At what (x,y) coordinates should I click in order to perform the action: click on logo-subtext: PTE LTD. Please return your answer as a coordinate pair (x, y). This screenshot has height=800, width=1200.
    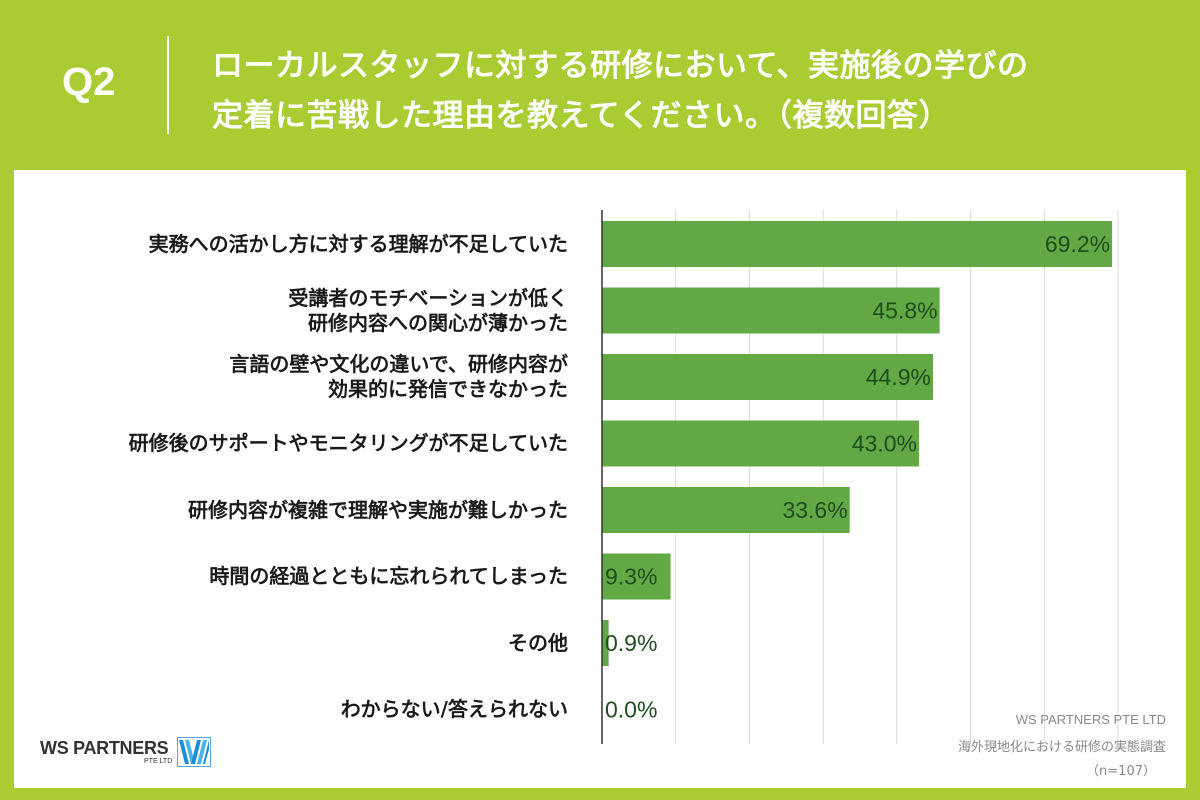
    Looking at the image, I should click on (158, 761).